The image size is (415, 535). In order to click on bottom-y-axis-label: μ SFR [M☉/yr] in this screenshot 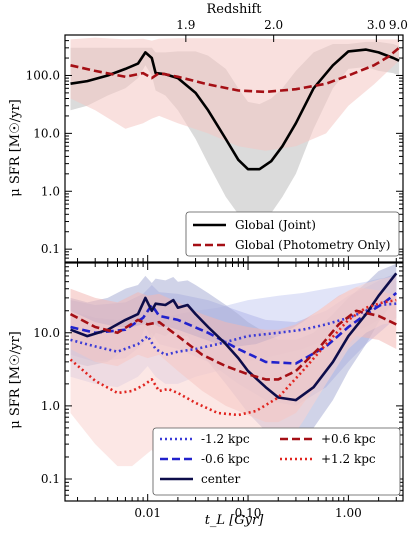, I will do `click(15, 379)`.